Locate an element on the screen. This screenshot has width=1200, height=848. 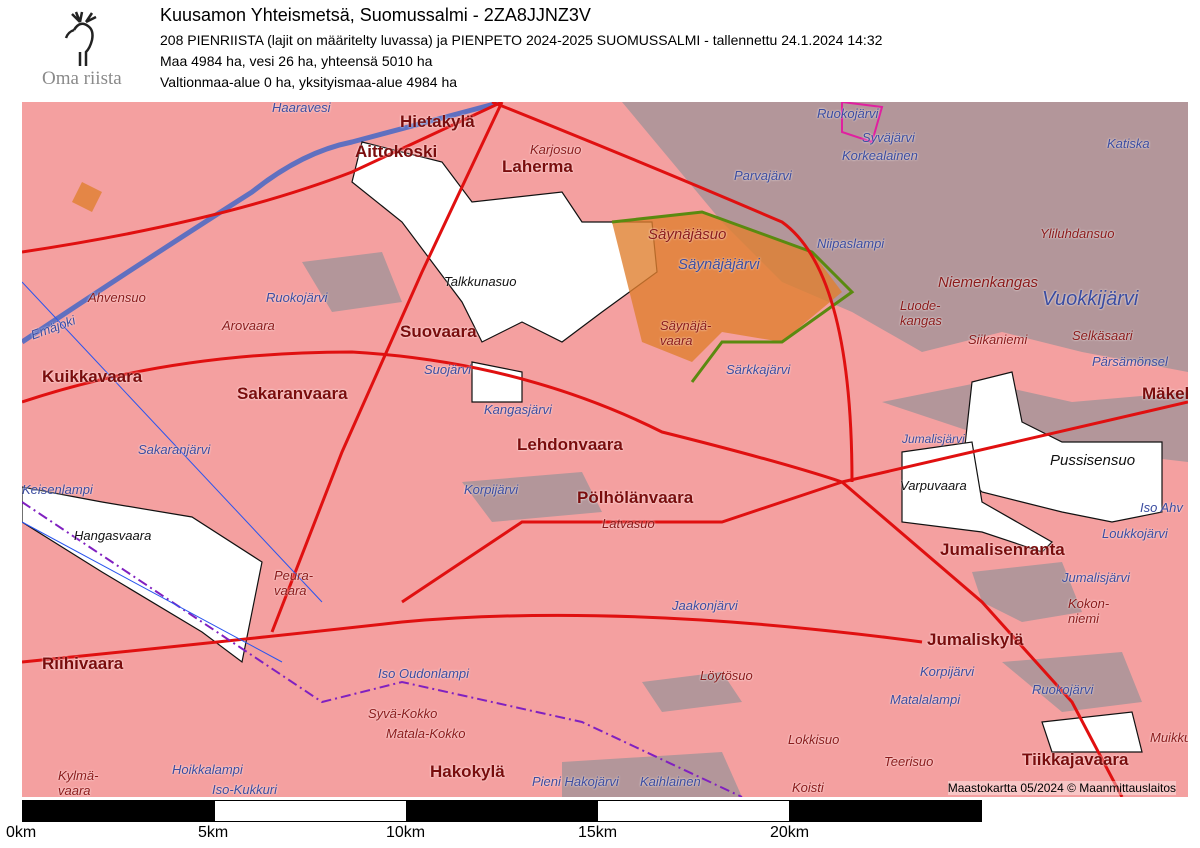
place-label: Syväjärvi is located at coordinates (888, 137).